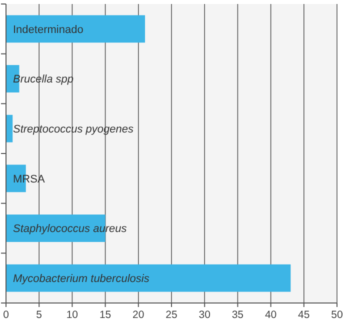 The height and width of the screenshot is (323, 343). I want to click on x-tick-label: 45, so click(304, 315).